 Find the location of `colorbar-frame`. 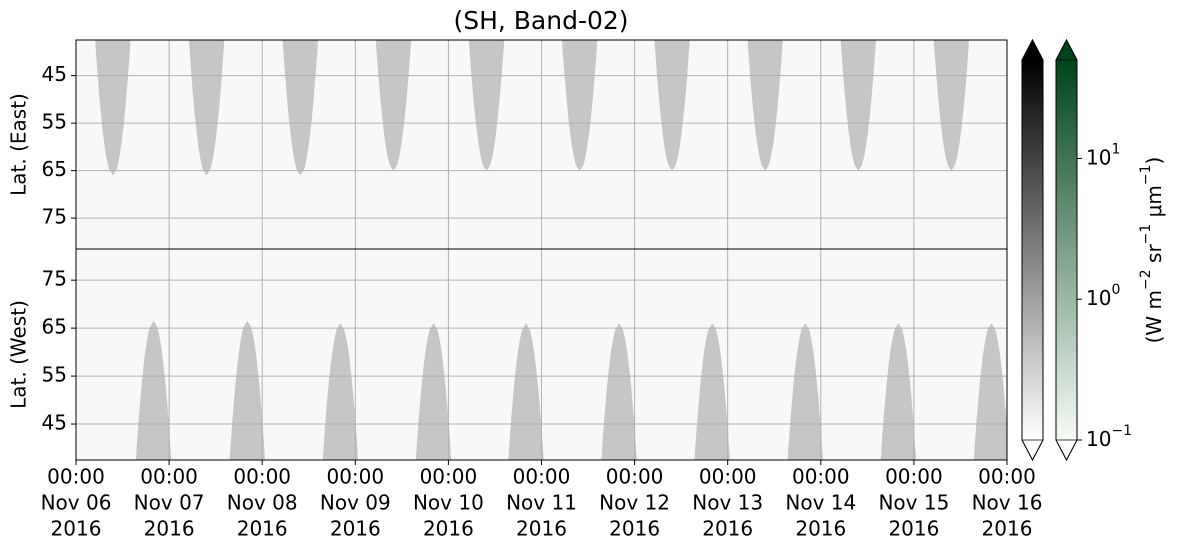

colorbar-frame is located at coordinates (1032, 250).